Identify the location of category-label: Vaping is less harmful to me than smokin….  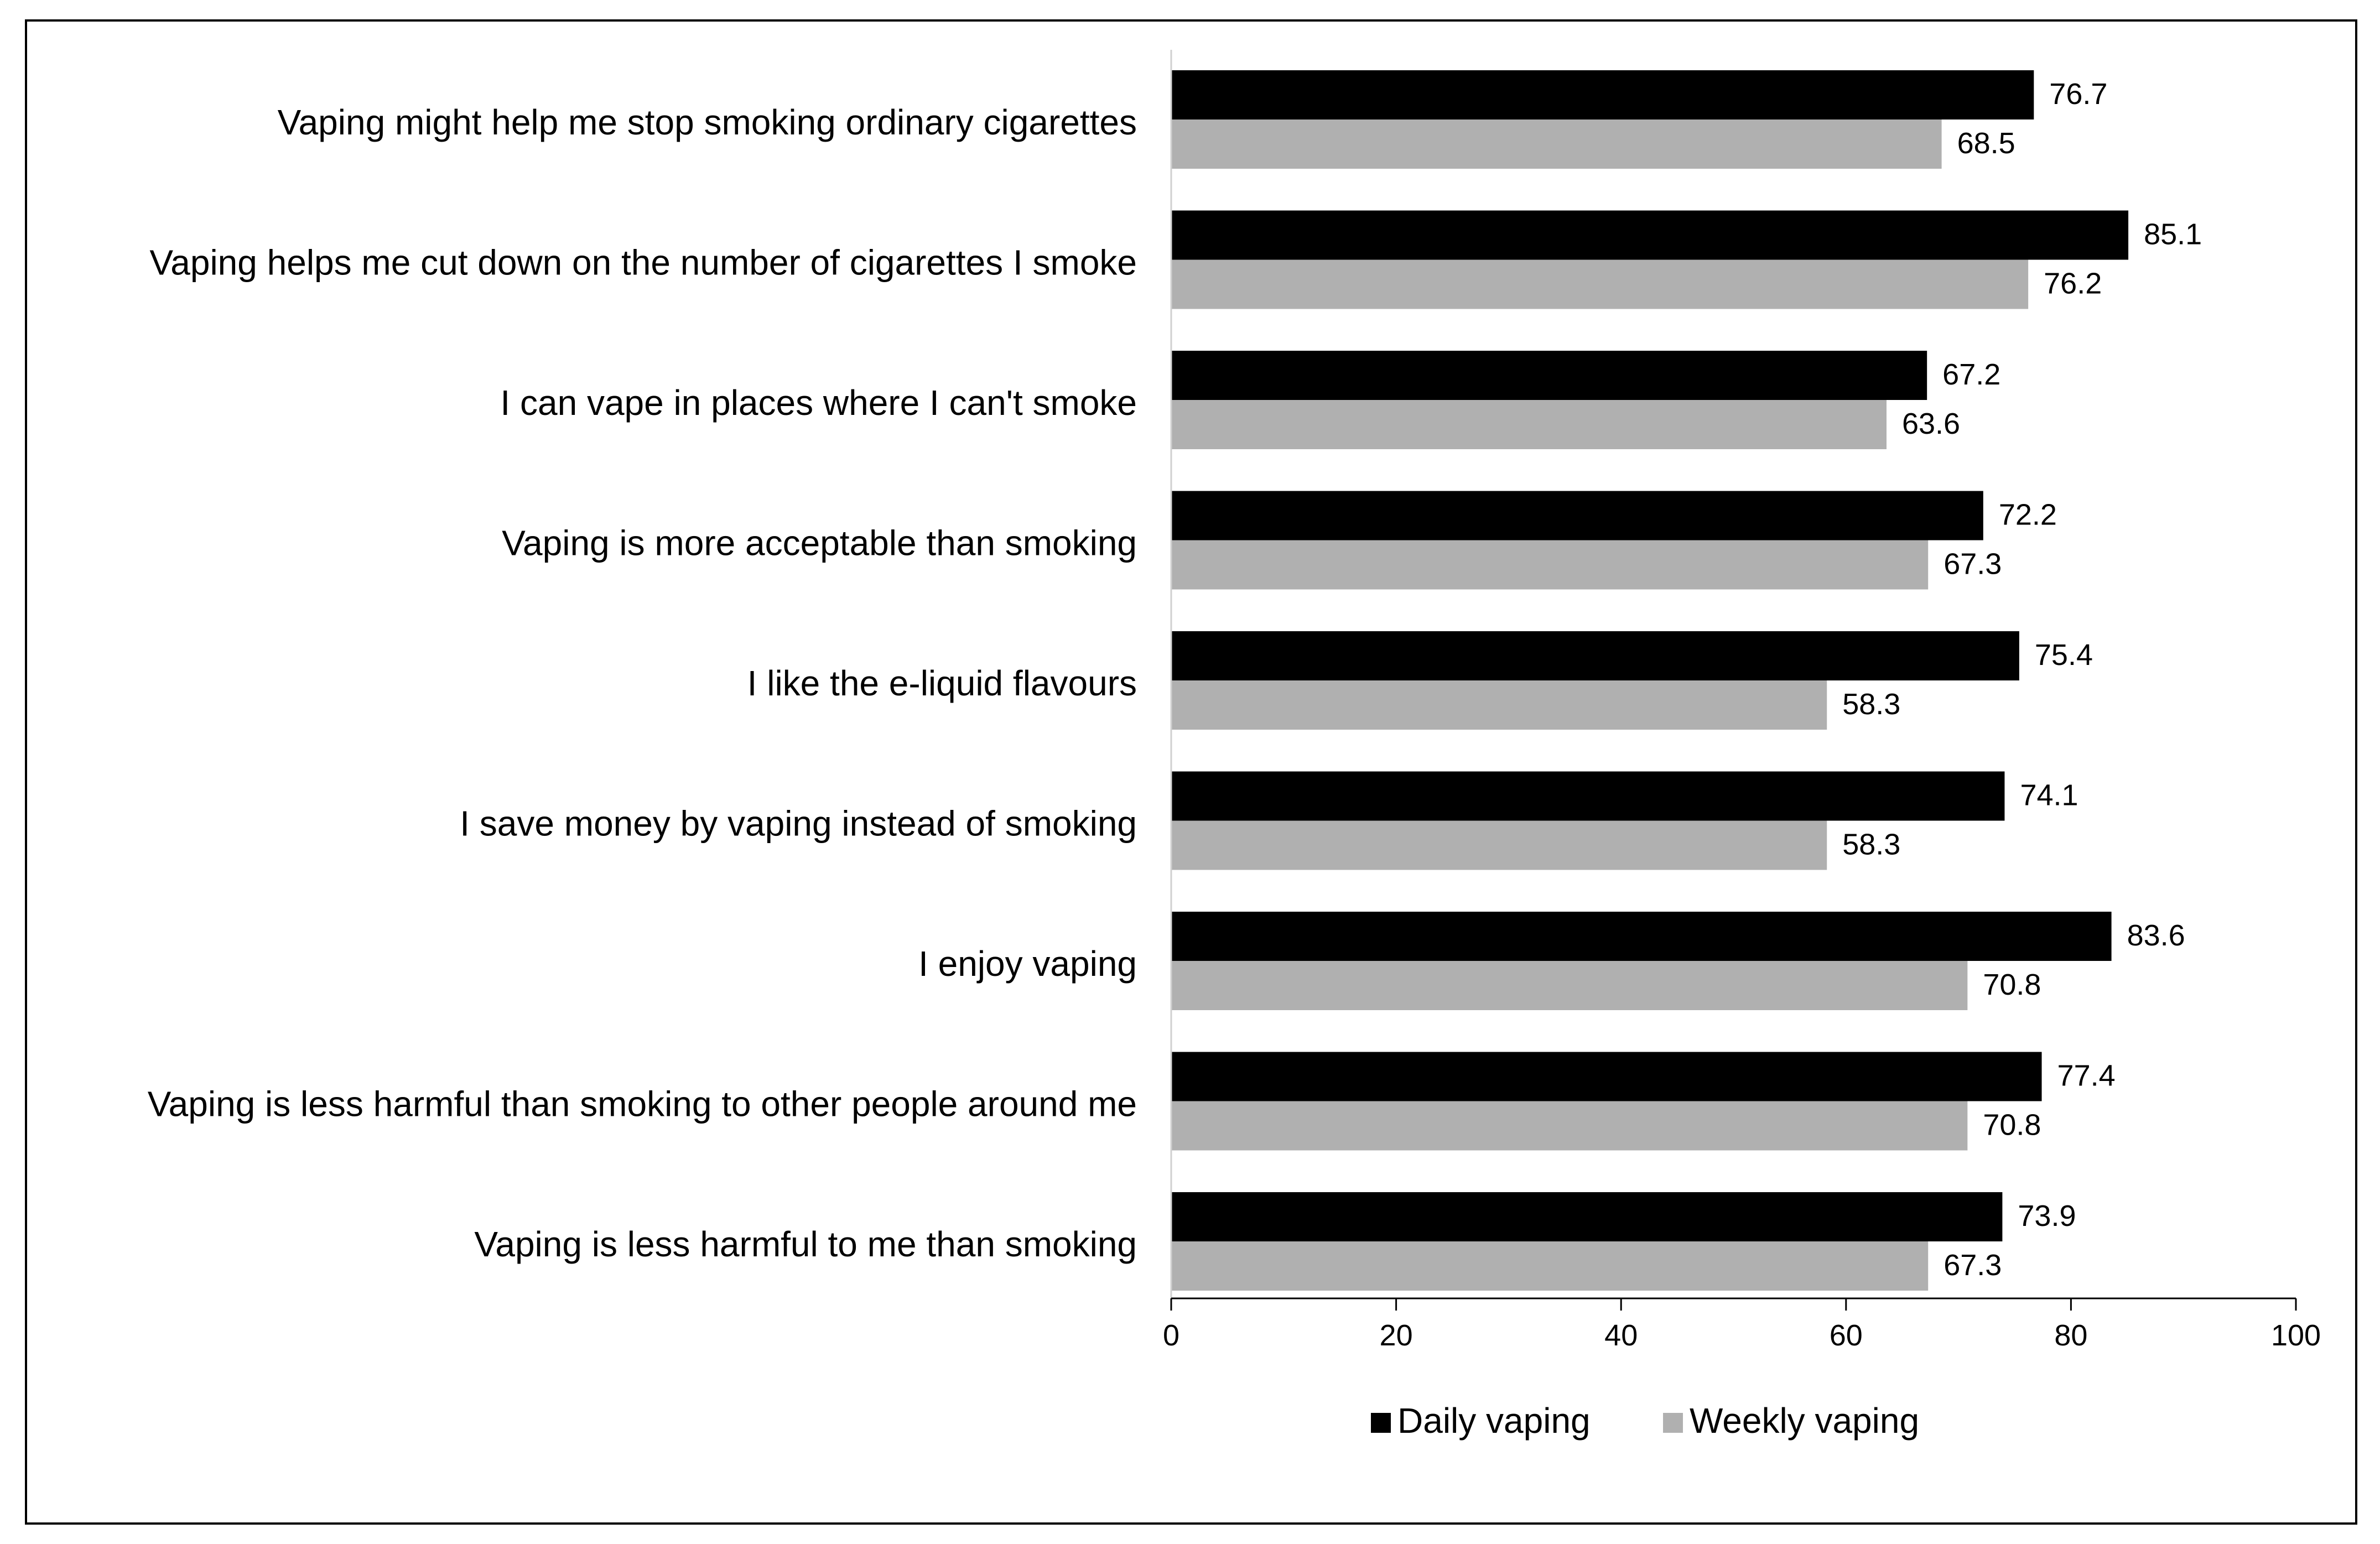
(805, 1244).